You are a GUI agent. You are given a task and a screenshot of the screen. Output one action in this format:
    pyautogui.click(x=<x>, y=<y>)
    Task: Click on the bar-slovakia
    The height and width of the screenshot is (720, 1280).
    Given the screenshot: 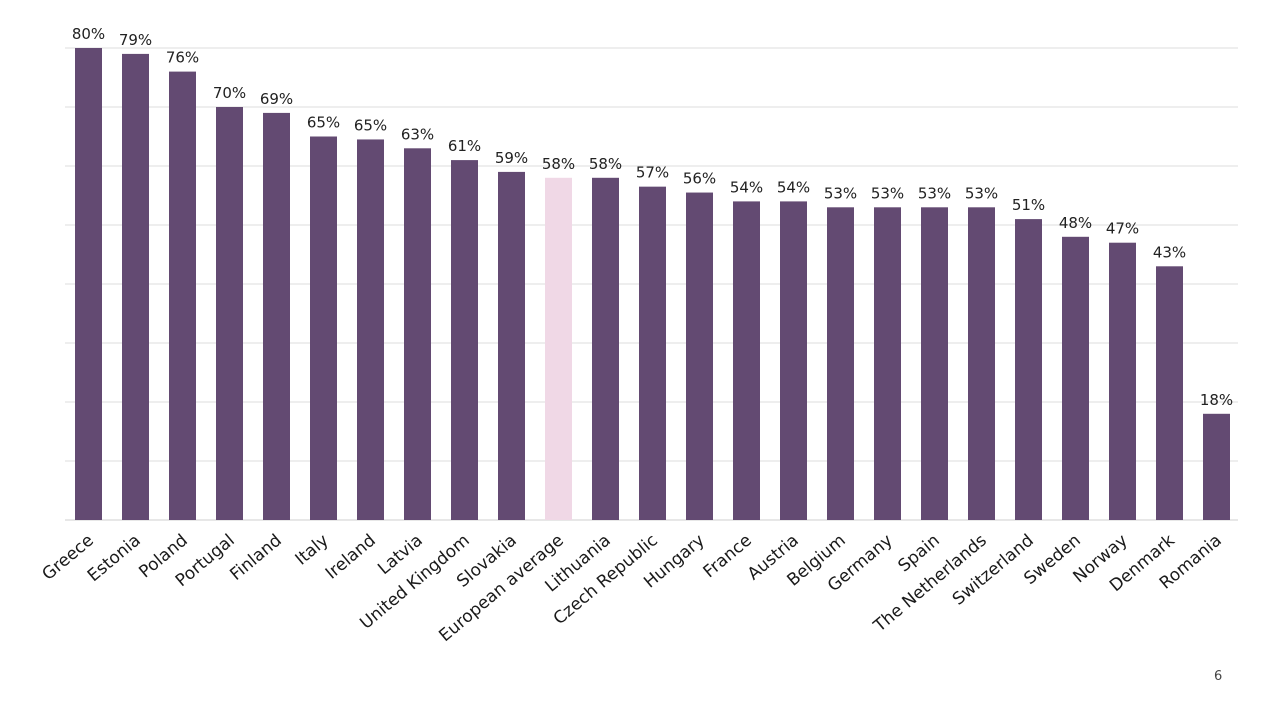 What is the action you would take?
    pyautogui.click(x=511, y=345)
    